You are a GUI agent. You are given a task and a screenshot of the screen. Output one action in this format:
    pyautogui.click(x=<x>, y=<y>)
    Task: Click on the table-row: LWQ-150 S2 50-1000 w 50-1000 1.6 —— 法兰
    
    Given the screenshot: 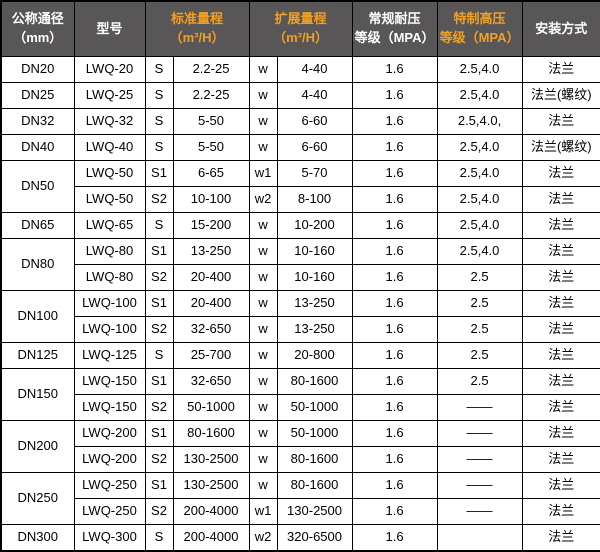 What is the action you would take?
    pyautogui.click(x=300, y=407)
    